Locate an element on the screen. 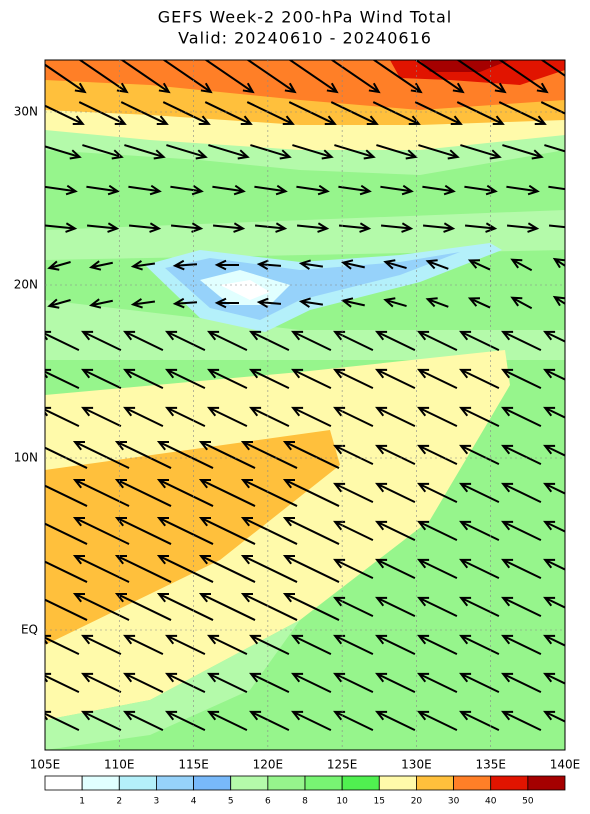 The height and width of the screenshot is (814, 590). colorbar-label: 50 is located at coordinates (528, 802).